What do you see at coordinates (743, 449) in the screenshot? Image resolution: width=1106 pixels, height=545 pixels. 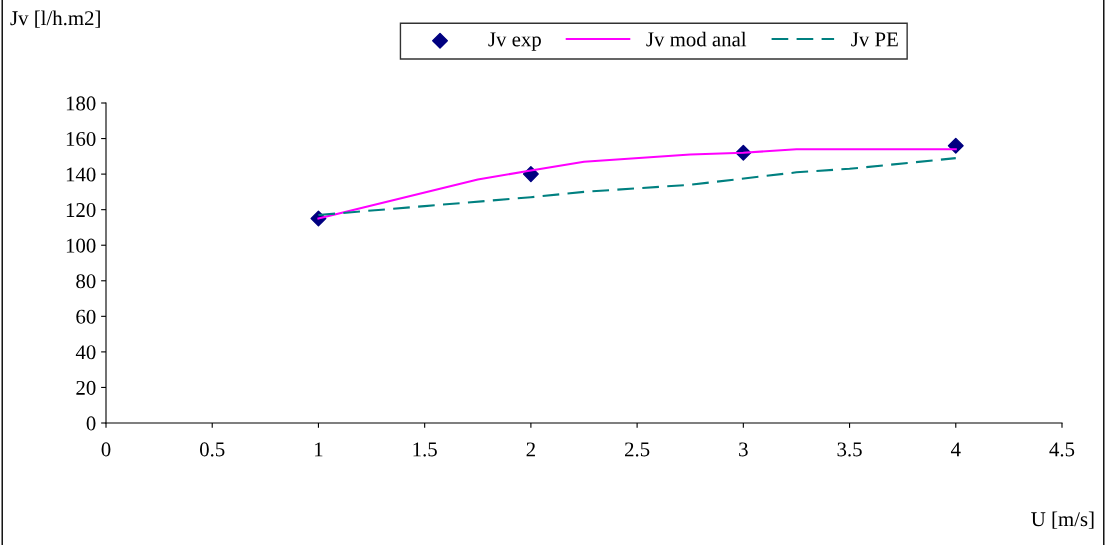 I see `x-tick-label: 3` at bounding box center [743, 449].